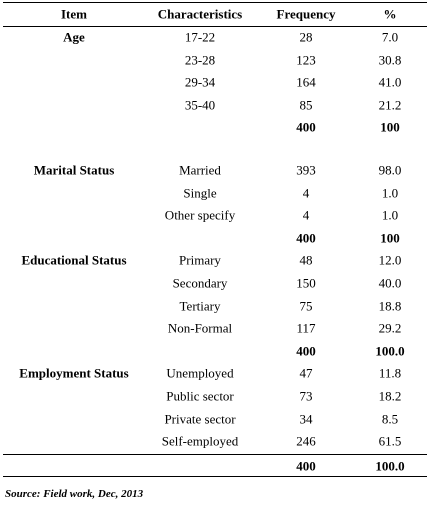  Describe the element at coordinates (200, 283) in the screenshot. I see `characteristic: Secondary` at that location.